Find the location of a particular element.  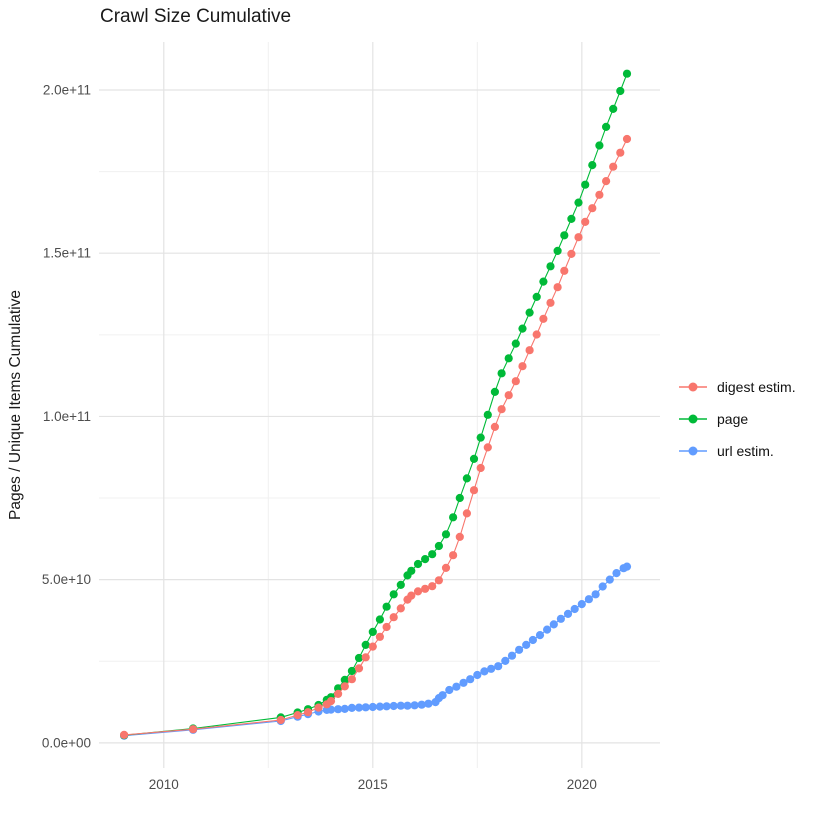

legend: digest estim. page url estim. is located at coordinates (737, 419).